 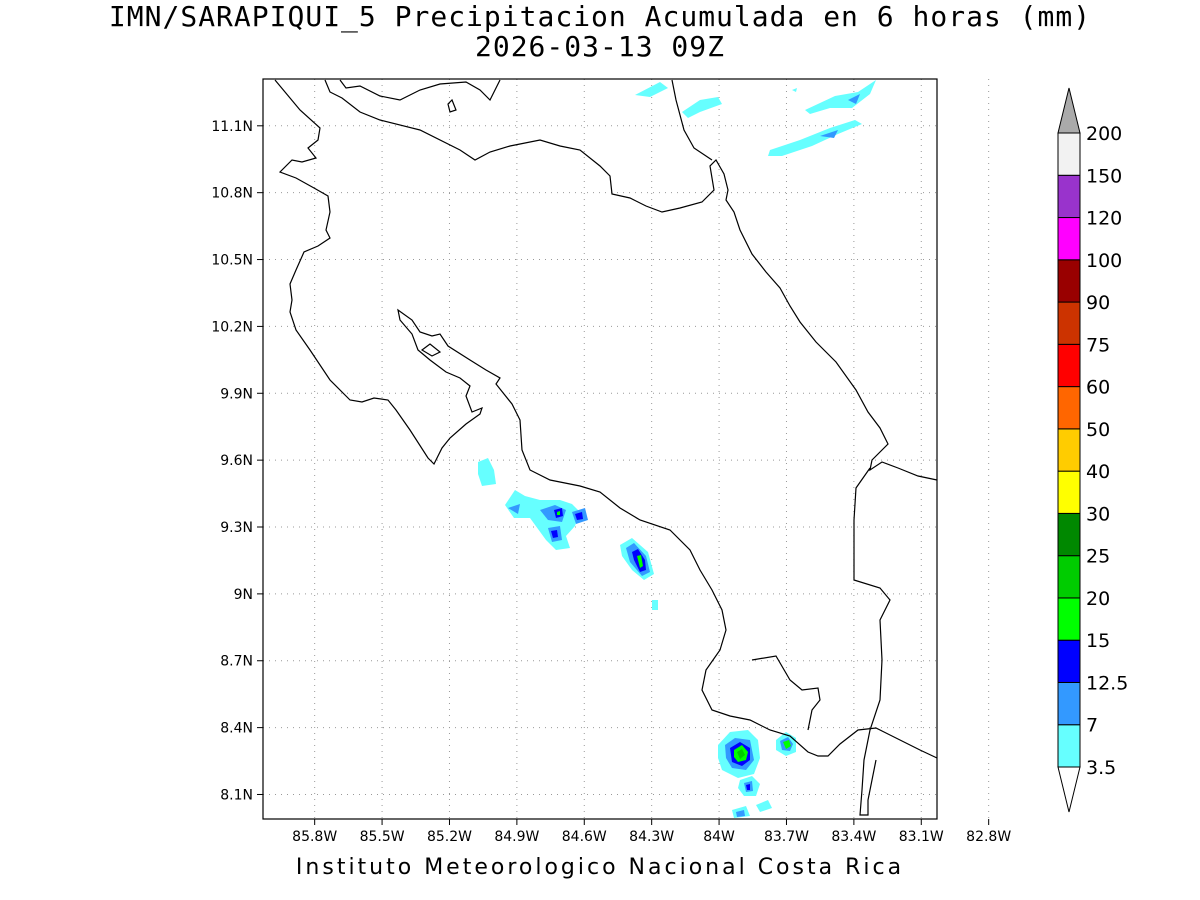 What do you see at coordinates (236, 729) in the screenshot?
I see `y-tick-label: 8.4N` at bounding box center [236, 729].